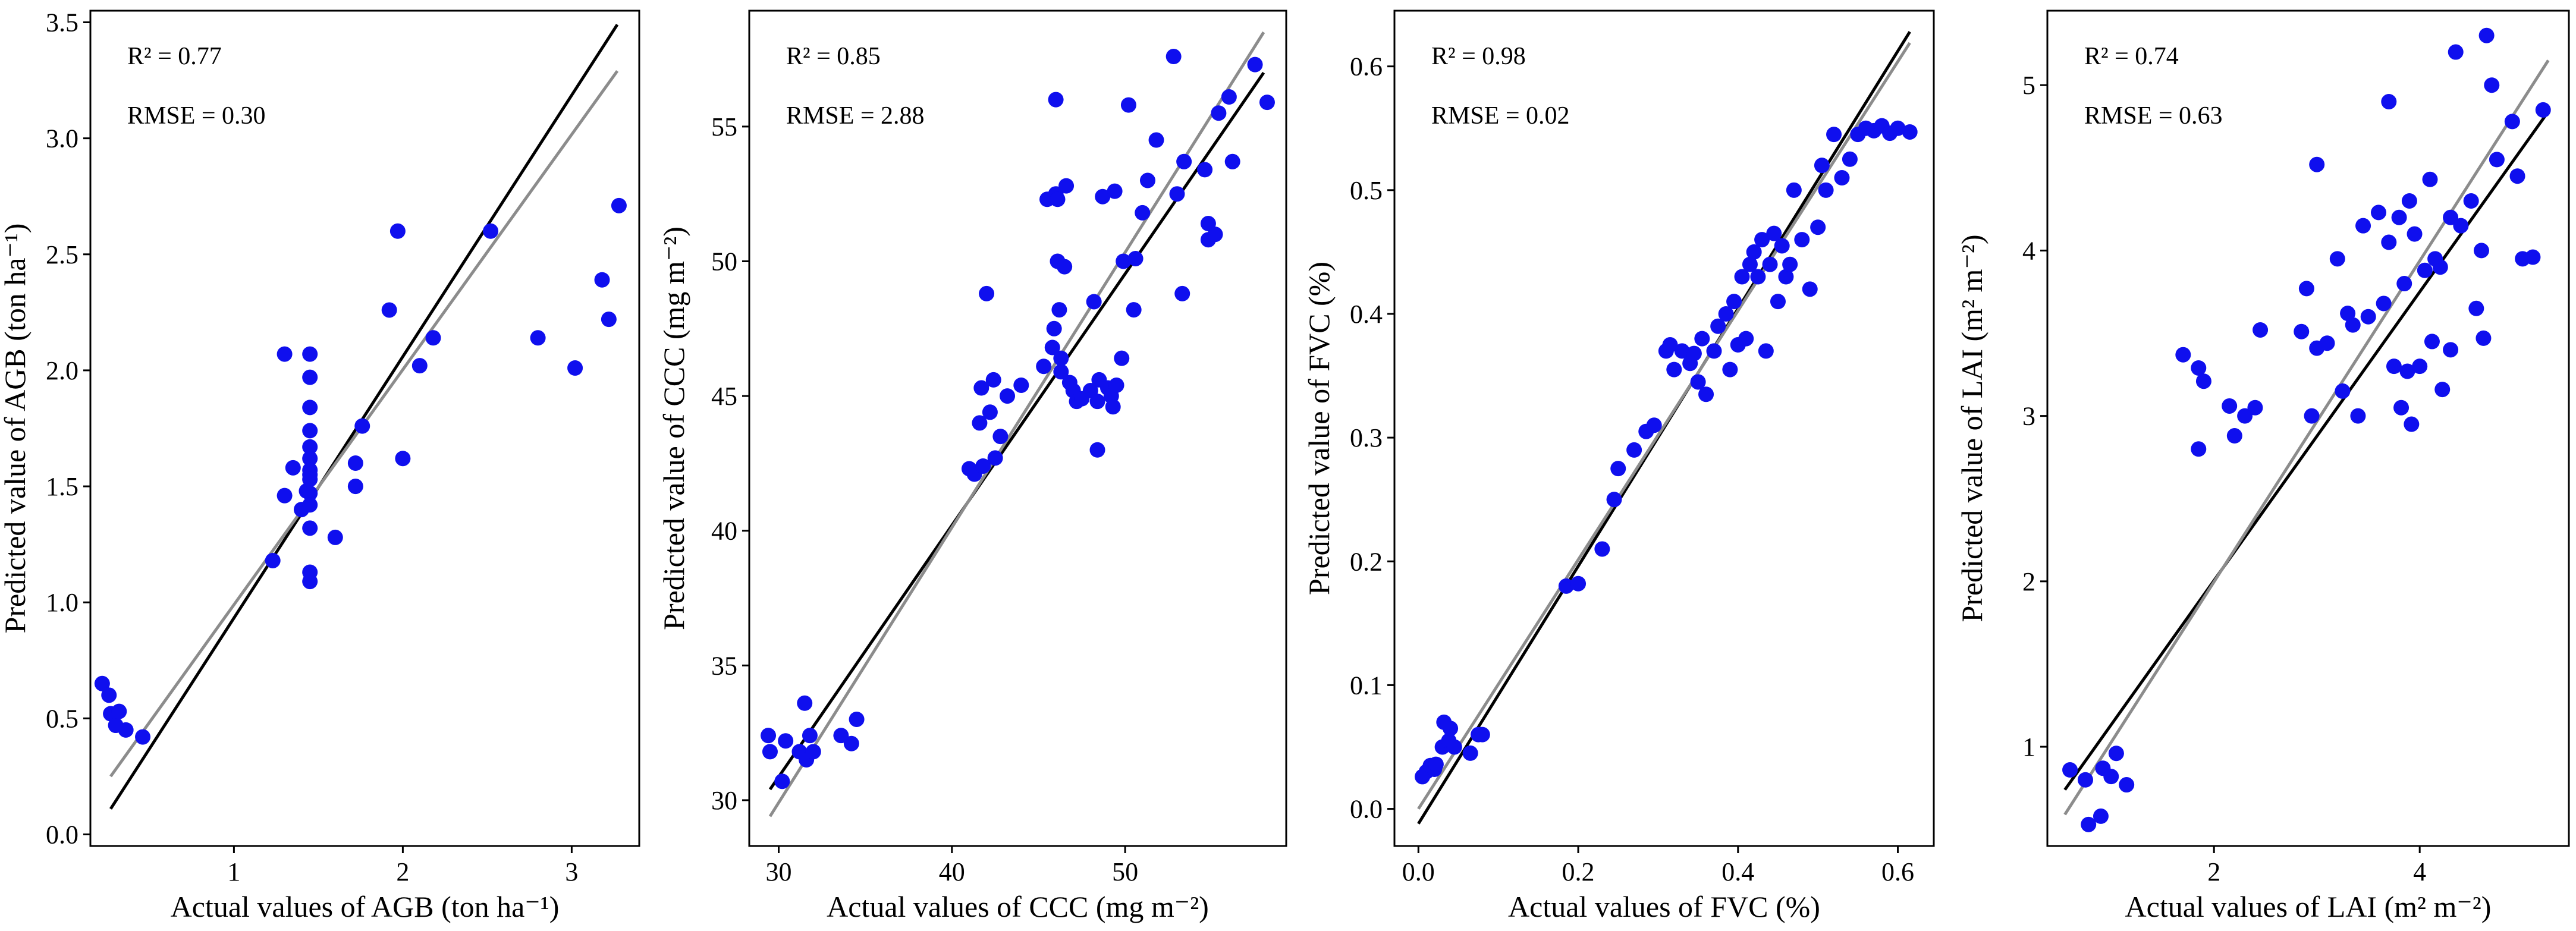  Describe the element at coordinates (1366, 314) in the screenshot. I see `fvc-y-tick-label: 0.4` at that location.